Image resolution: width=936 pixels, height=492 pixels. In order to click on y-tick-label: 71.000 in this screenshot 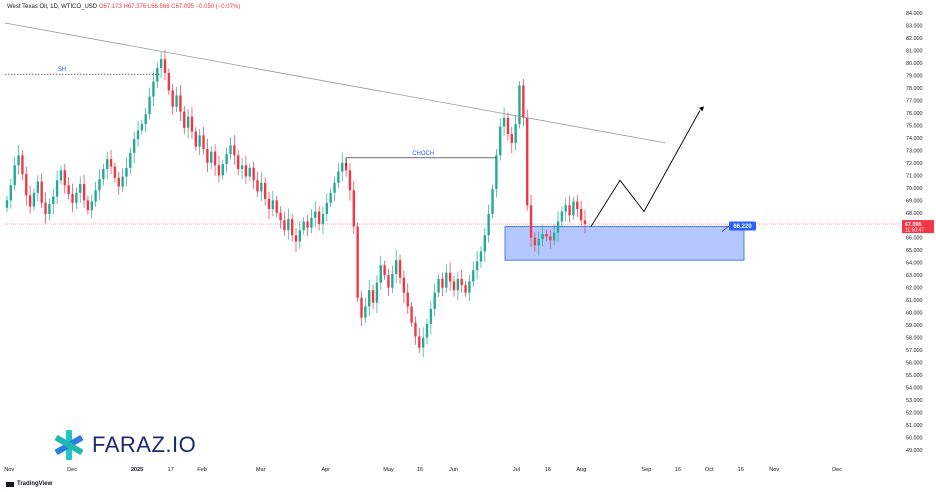, I will do `click(914, 176)`.